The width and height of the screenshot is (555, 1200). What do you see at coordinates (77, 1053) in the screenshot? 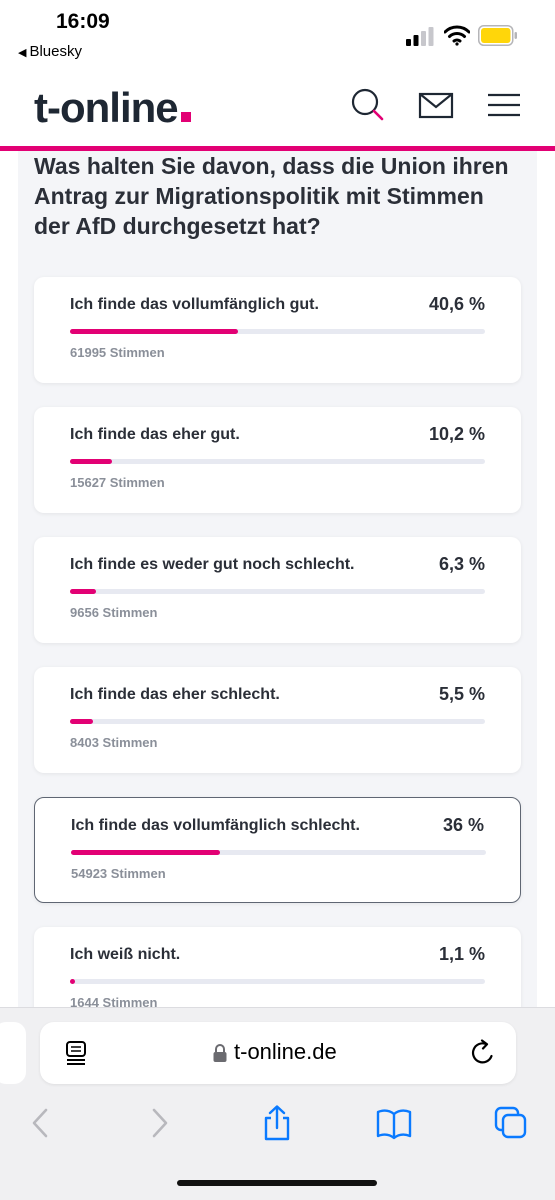
I see `reader-icon` at bounding box center [77, 1053].